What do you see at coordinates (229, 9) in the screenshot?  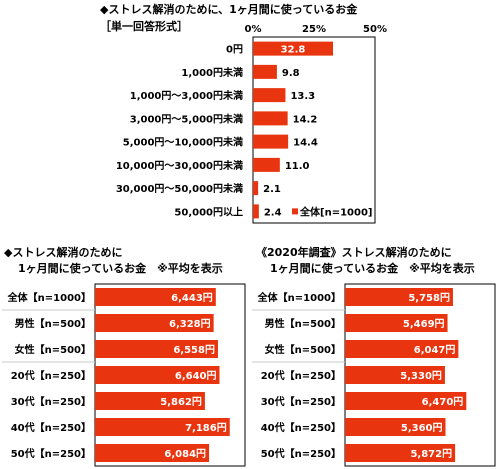 I see `top-chart-title: ◆ストレス解消のために、1ヶ月間に使っているお金` at bounding box center [229, 9].